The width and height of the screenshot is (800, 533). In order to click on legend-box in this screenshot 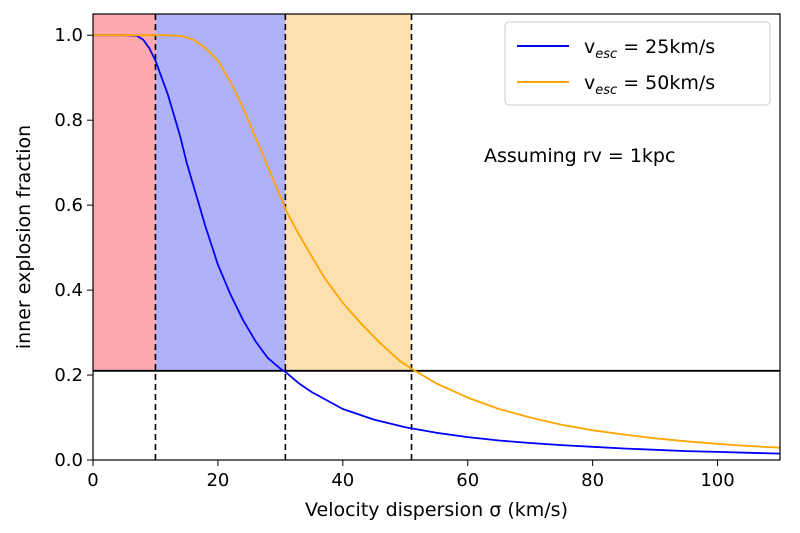, I will do `click(637, 63)`.